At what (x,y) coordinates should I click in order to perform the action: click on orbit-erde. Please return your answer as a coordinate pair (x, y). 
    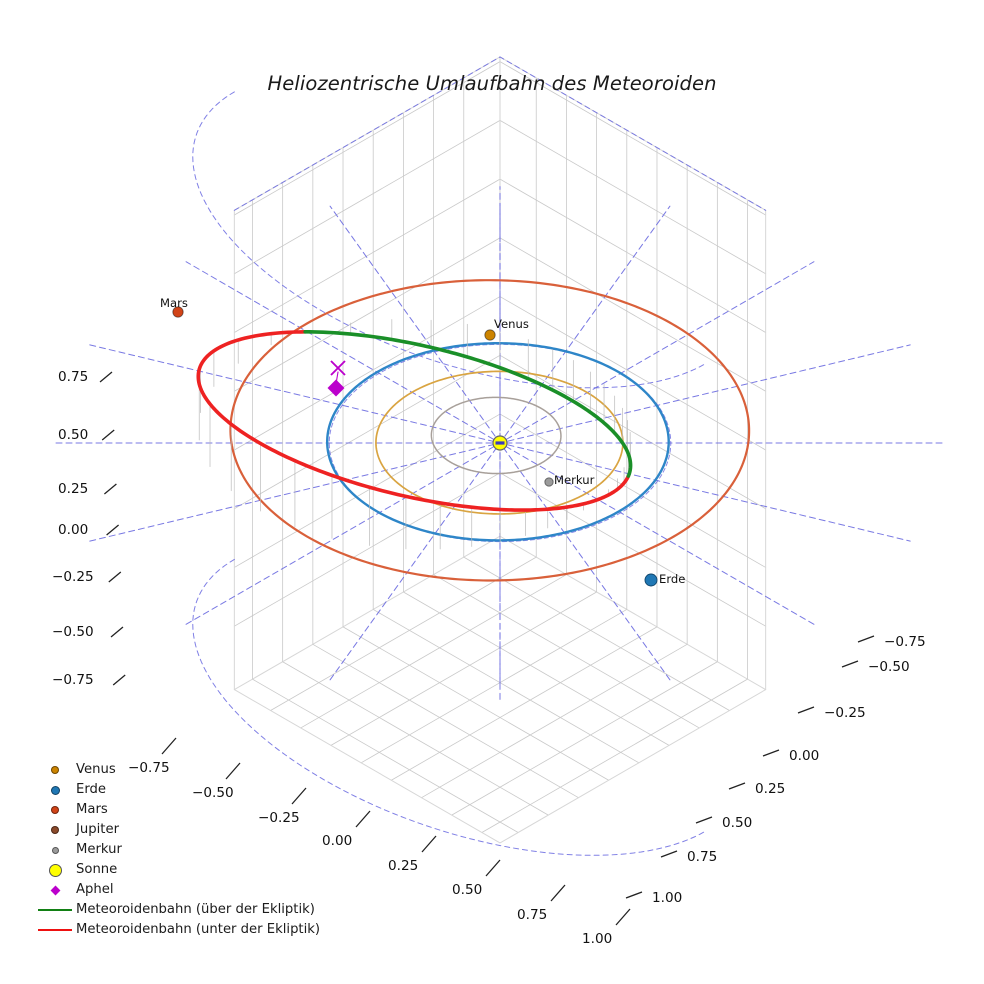
    Looking at the image, I should click on (498, 442).